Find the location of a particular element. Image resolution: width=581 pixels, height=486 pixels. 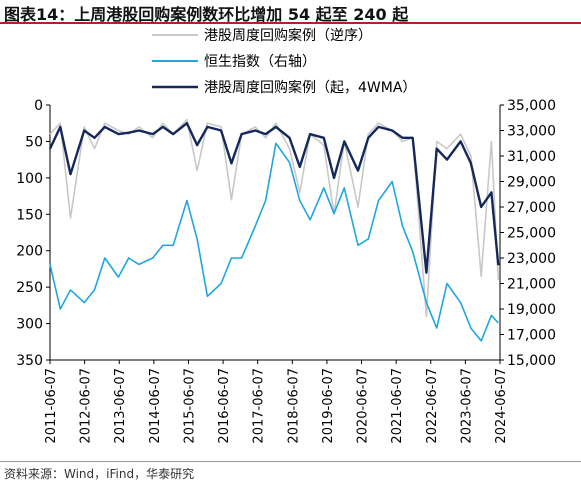

left-tick-label: 150 is located at coordinates (29, 215).